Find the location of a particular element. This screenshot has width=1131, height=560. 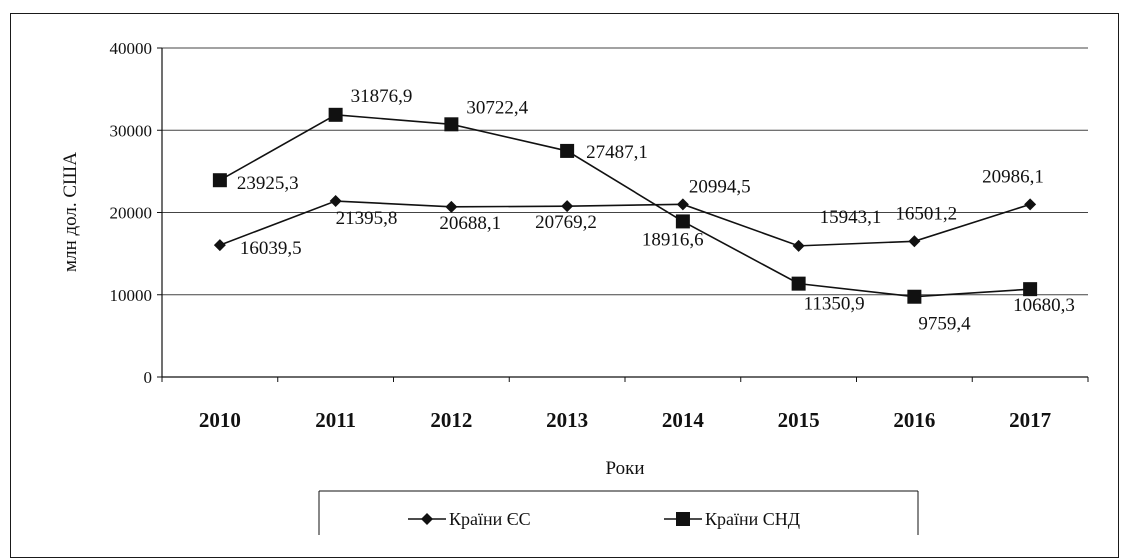

legend-label: Країни СНД is located at coordinates (752, 519).